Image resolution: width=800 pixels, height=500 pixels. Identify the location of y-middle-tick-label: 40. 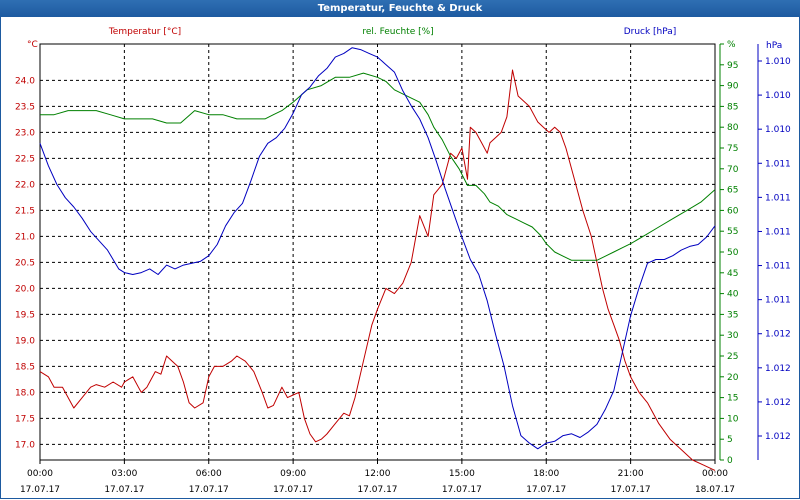
(733, 295).